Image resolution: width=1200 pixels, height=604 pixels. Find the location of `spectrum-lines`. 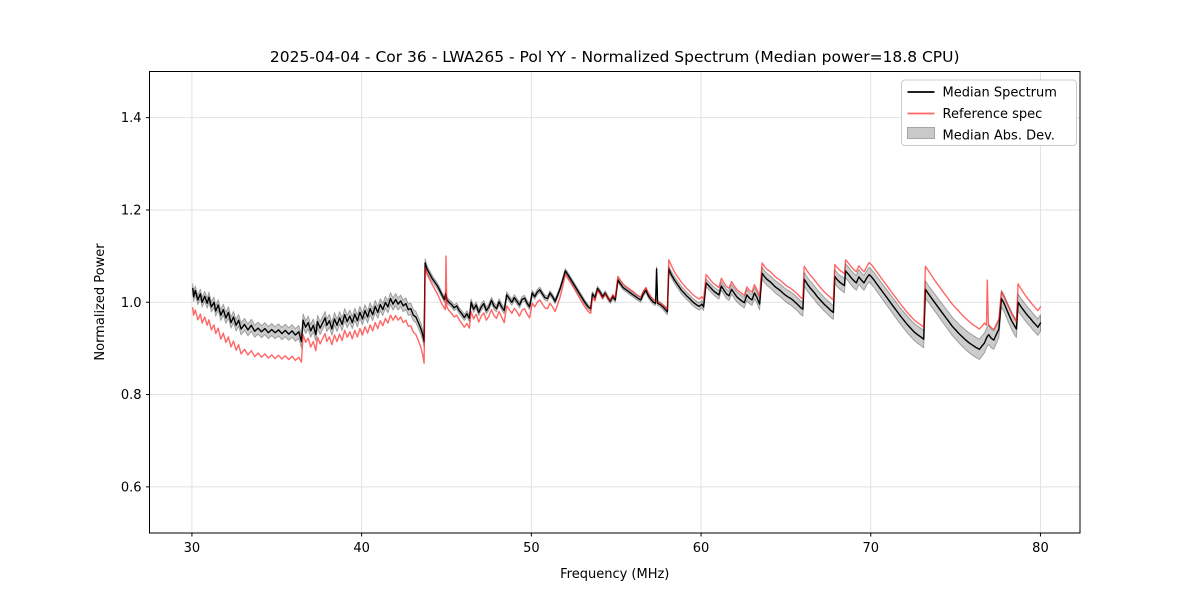

spectrum-lines is located at coordinates (617, 309).